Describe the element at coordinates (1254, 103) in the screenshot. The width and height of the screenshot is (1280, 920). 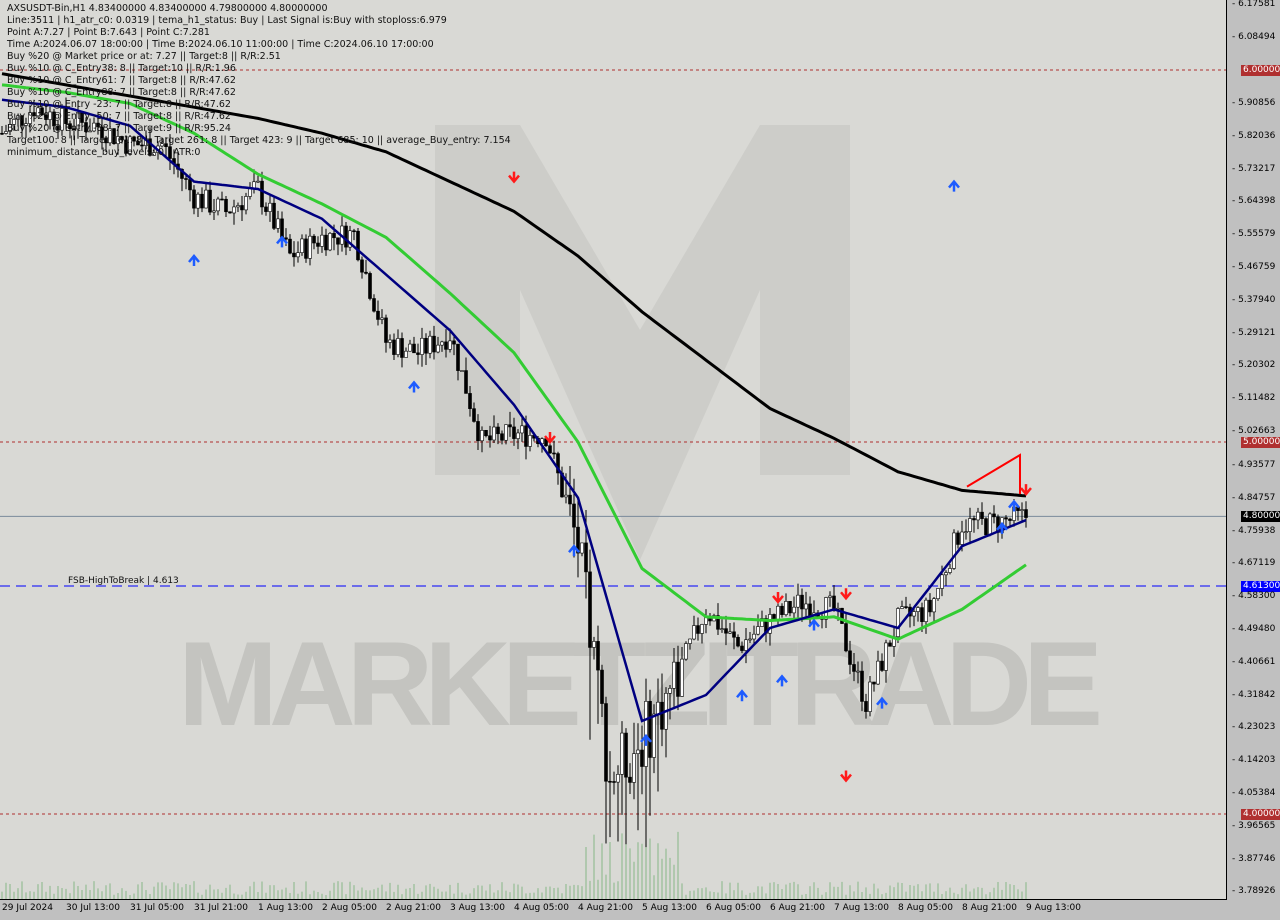
I see `y-tick-label: - 5.90856` at that location.